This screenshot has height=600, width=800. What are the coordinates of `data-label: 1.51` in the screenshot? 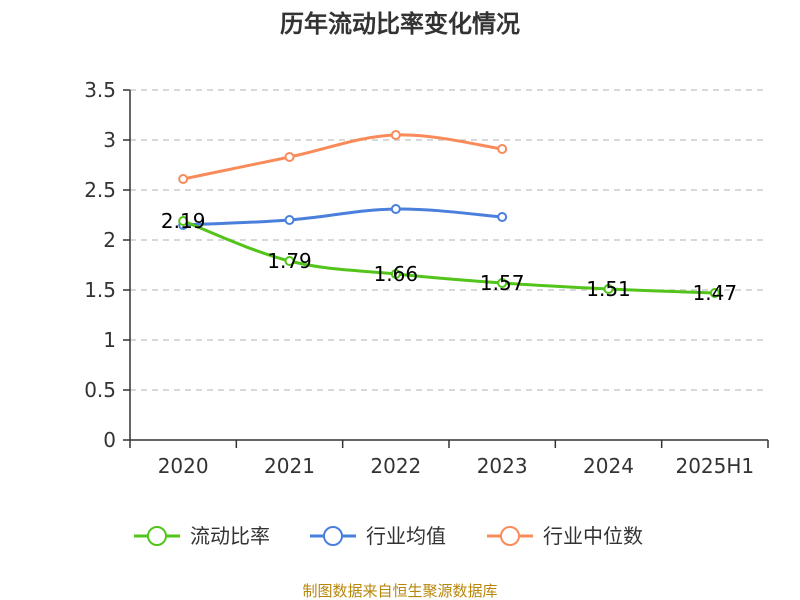 It's located at (608, 289).